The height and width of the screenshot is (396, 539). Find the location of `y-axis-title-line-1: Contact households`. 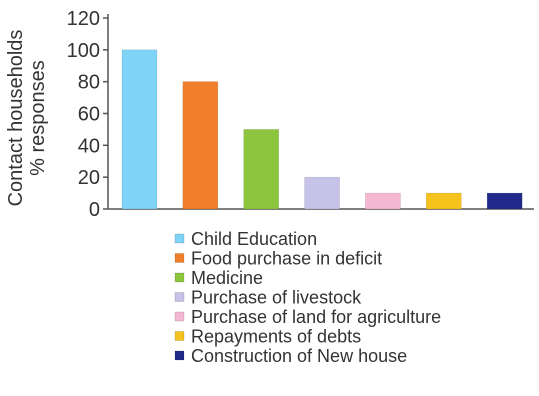

y-axis-title-line-1: Contact households is located at coordinates (16, 118).